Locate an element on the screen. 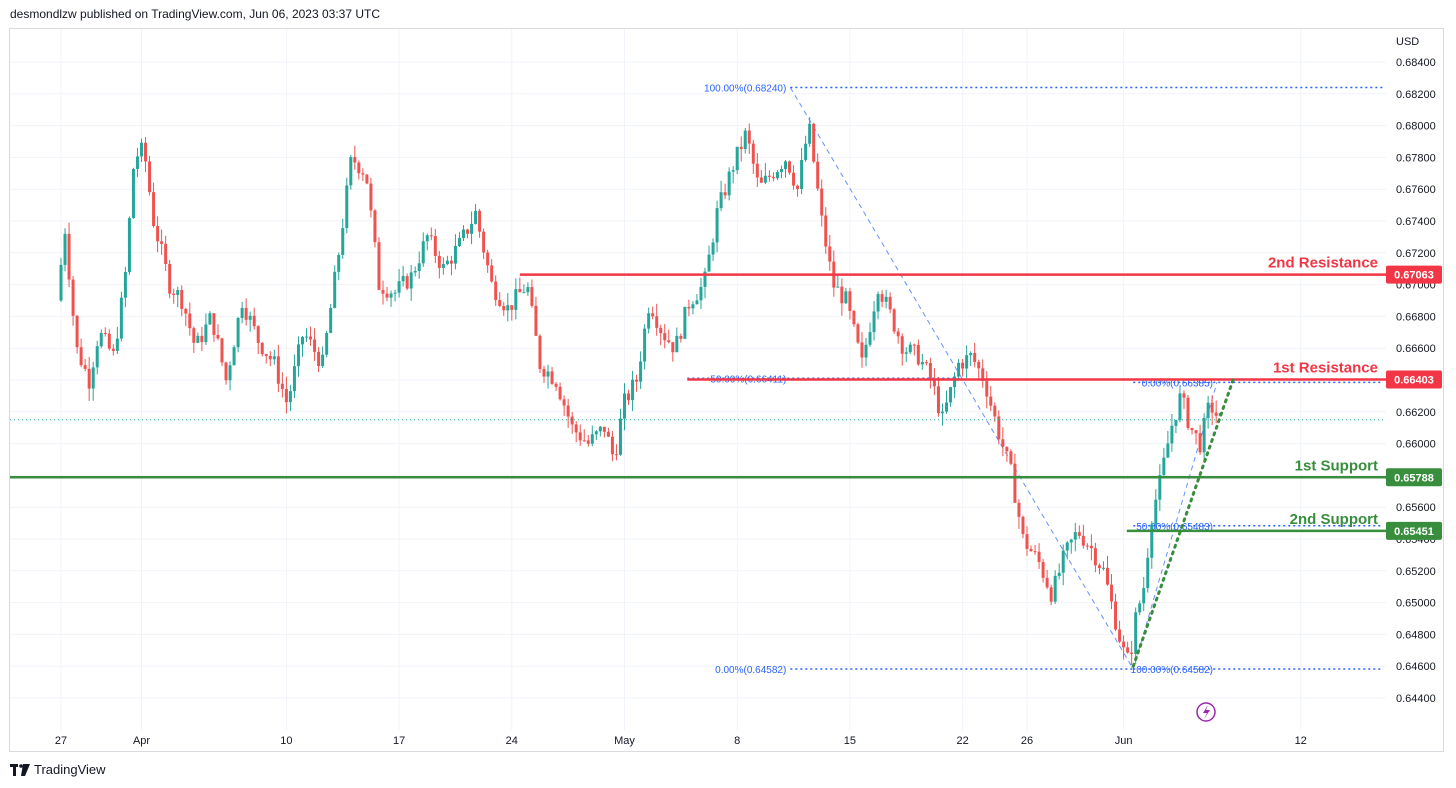 The width and height of the screenshot is (1456, 788). time-tick-label: 27 is located at coordinates (61, 741).